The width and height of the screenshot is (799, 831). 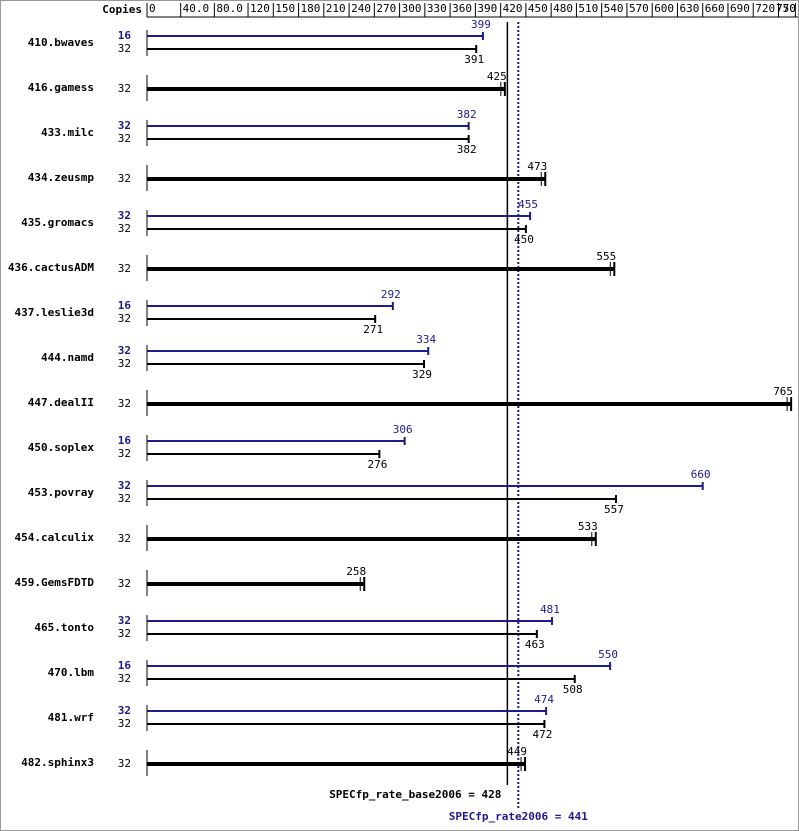 What do you see at coordinates (61, 177) in the screenshot?
I see `benchmark-label: 434.zeusmp` at bounding box center [61, 177].